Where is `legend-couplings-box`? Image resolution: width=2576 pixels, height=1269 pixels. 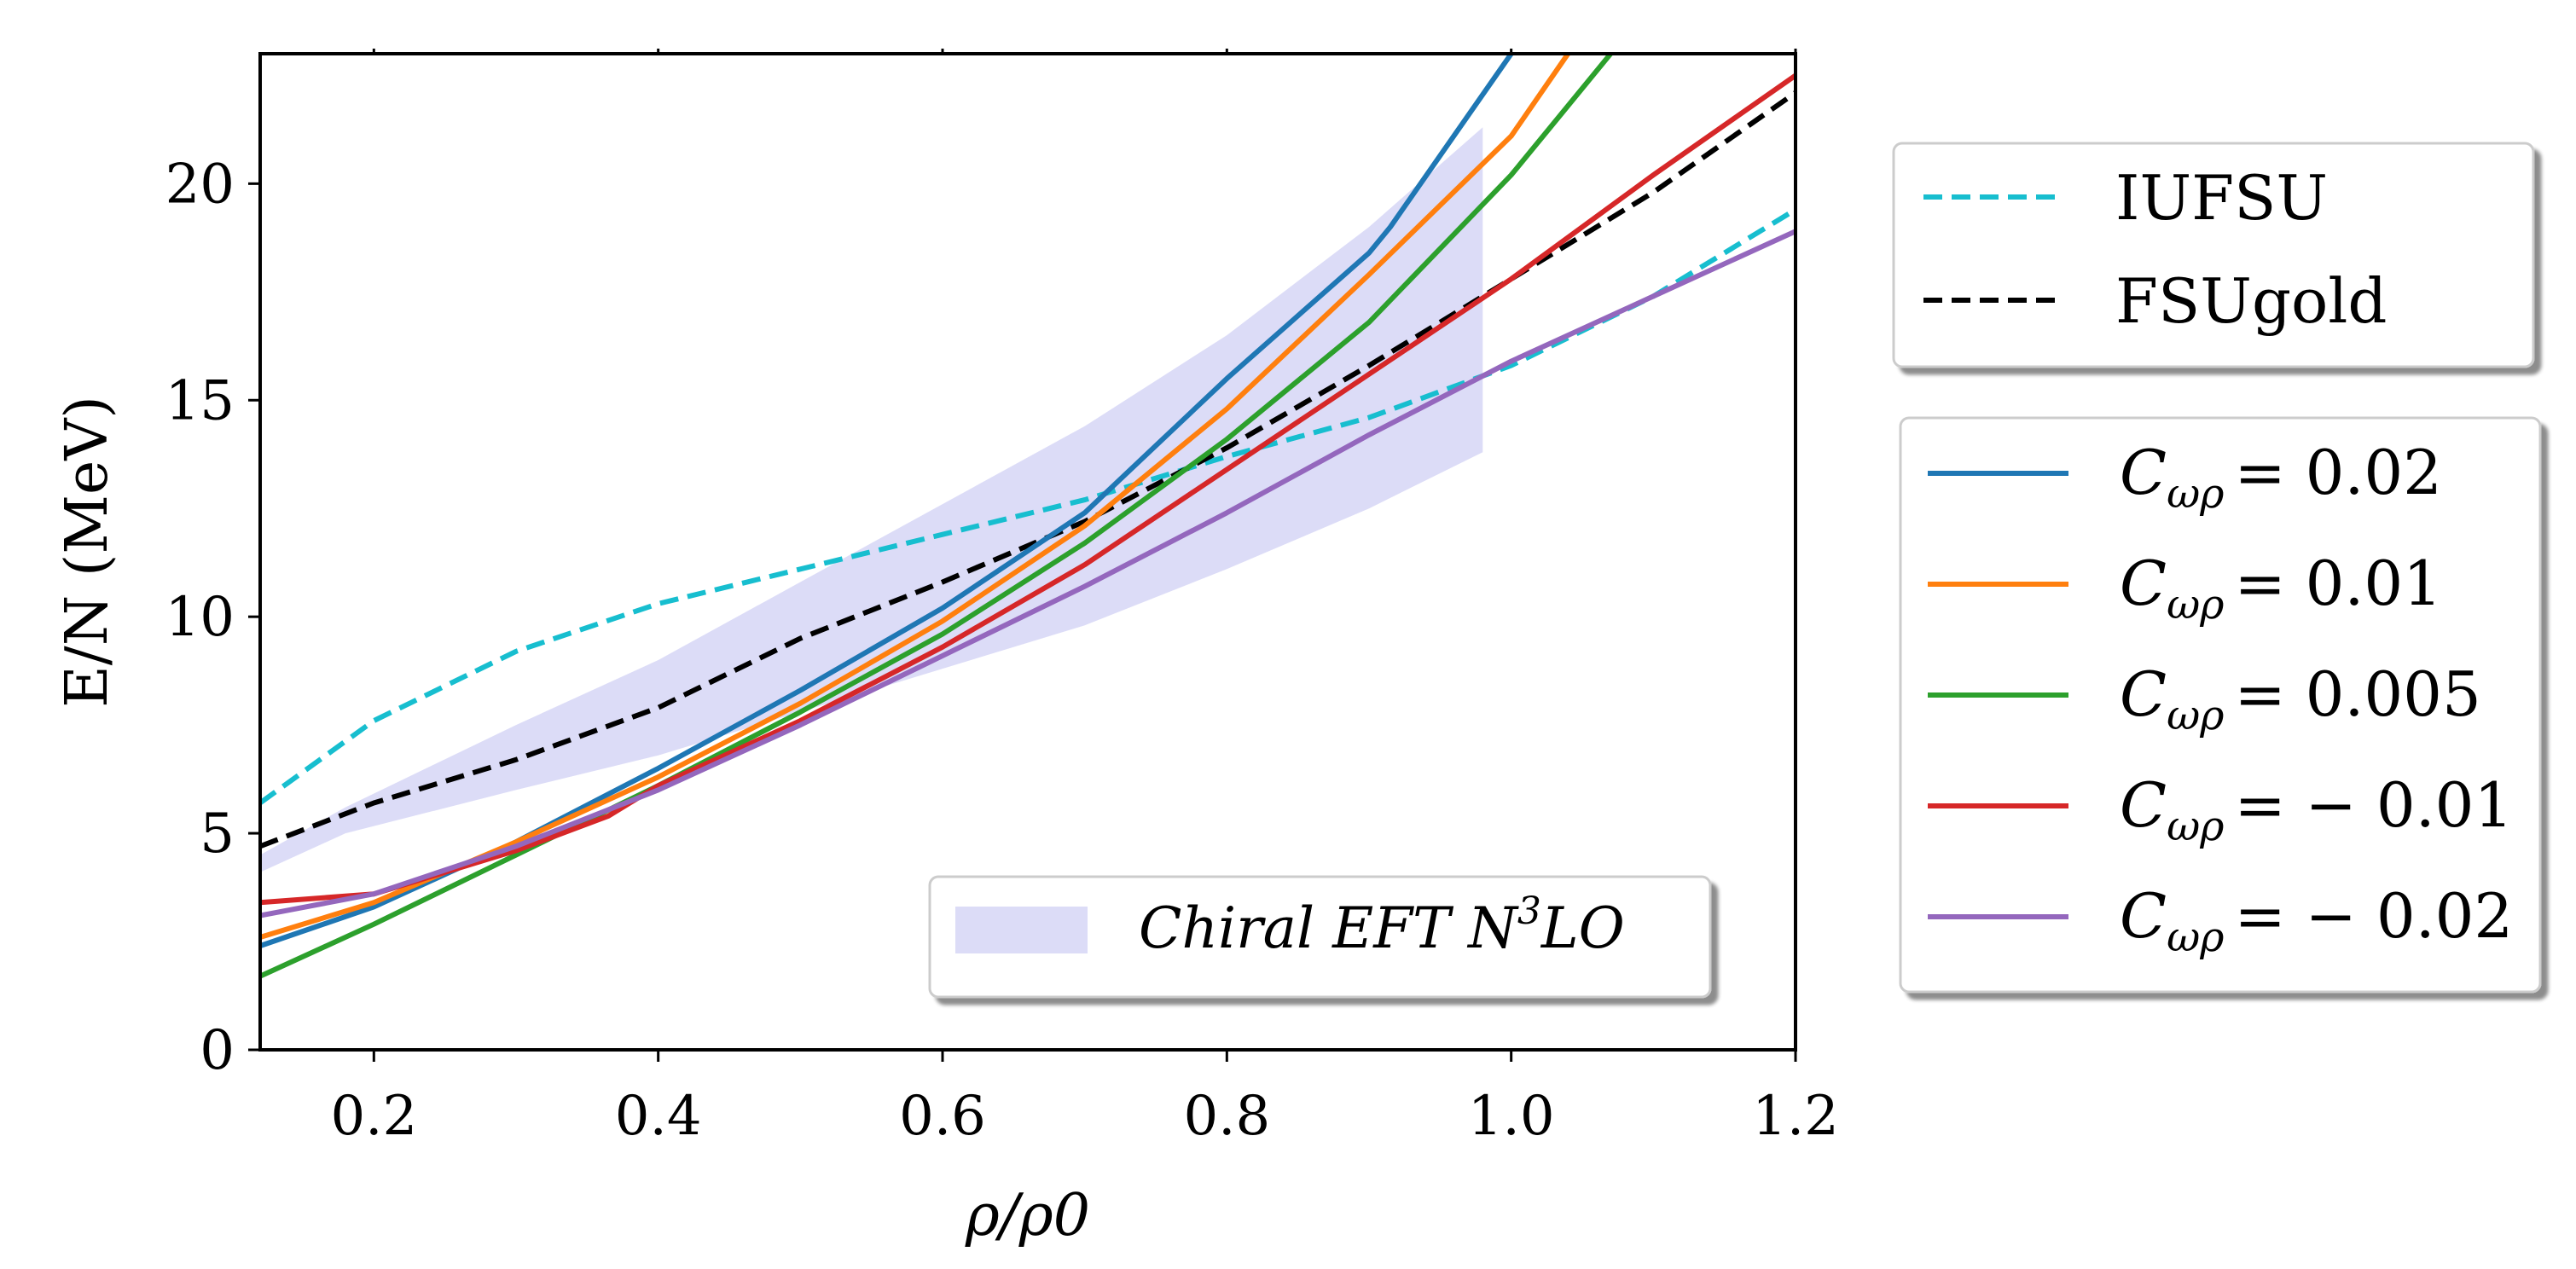 legend-couplings-box is located at coordinates (2220, 705).